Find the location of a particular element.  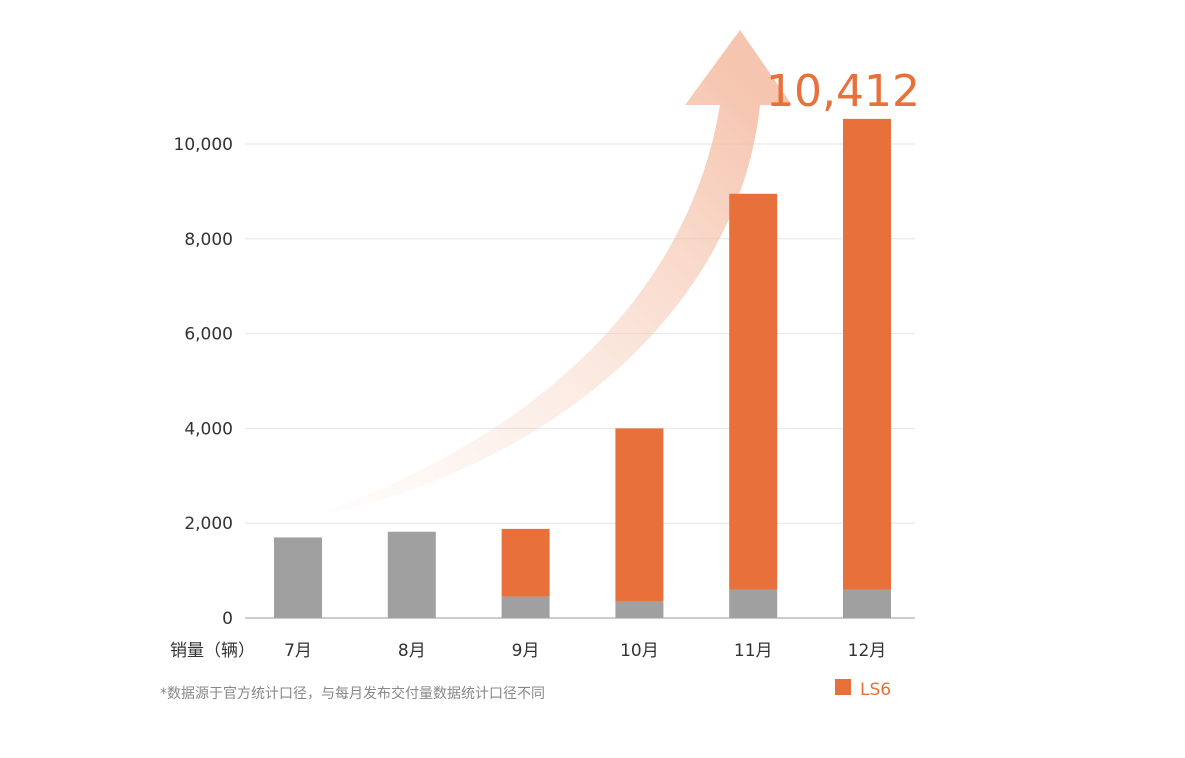

x-axis: 7月 8月 9月 10月 11月 12月 is located at coordinates (585, 651).